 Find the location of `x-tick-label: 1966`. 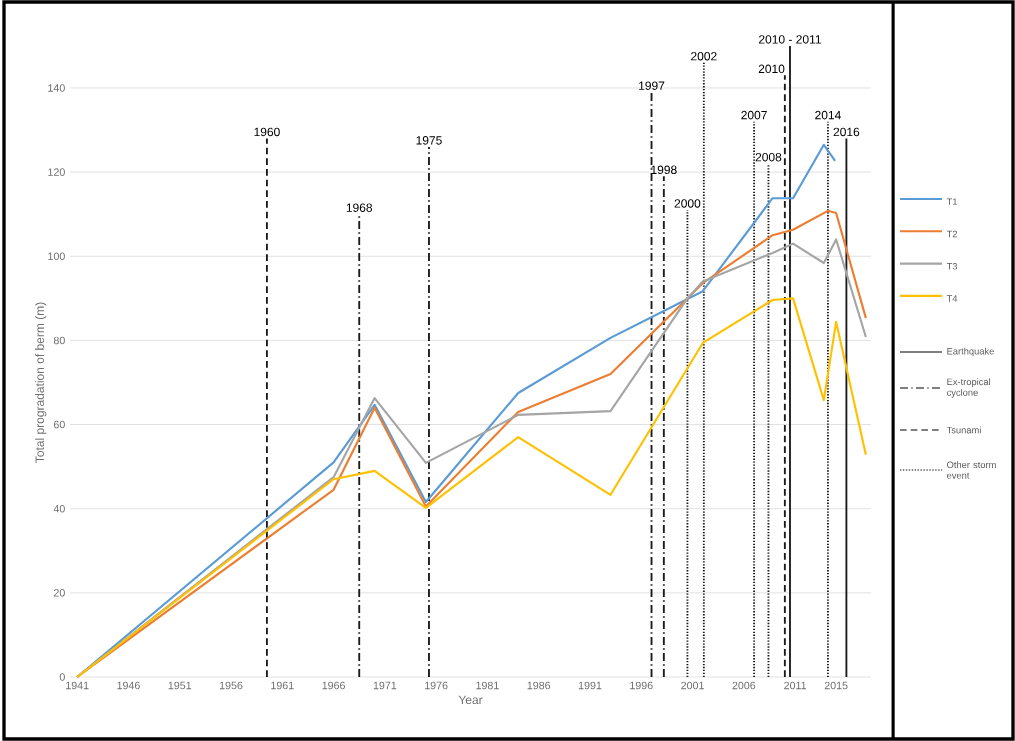

x-tick-label: 1966 is located at coordinates (333, 685).